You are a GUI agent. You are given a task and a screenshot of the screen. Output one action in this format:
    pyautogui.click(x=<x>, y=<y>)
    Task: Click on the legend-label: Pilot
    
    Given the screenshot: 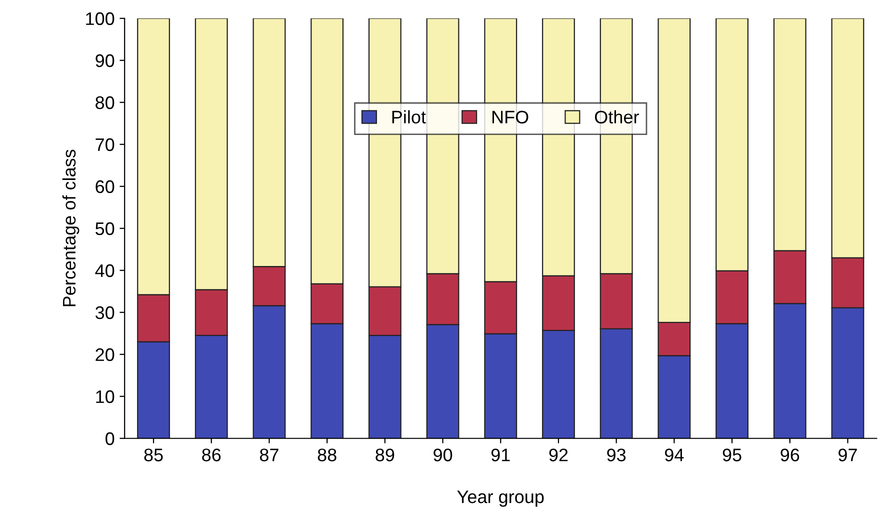 What is the action you would take?
    pyautogui.click(x=409, y=117)
    